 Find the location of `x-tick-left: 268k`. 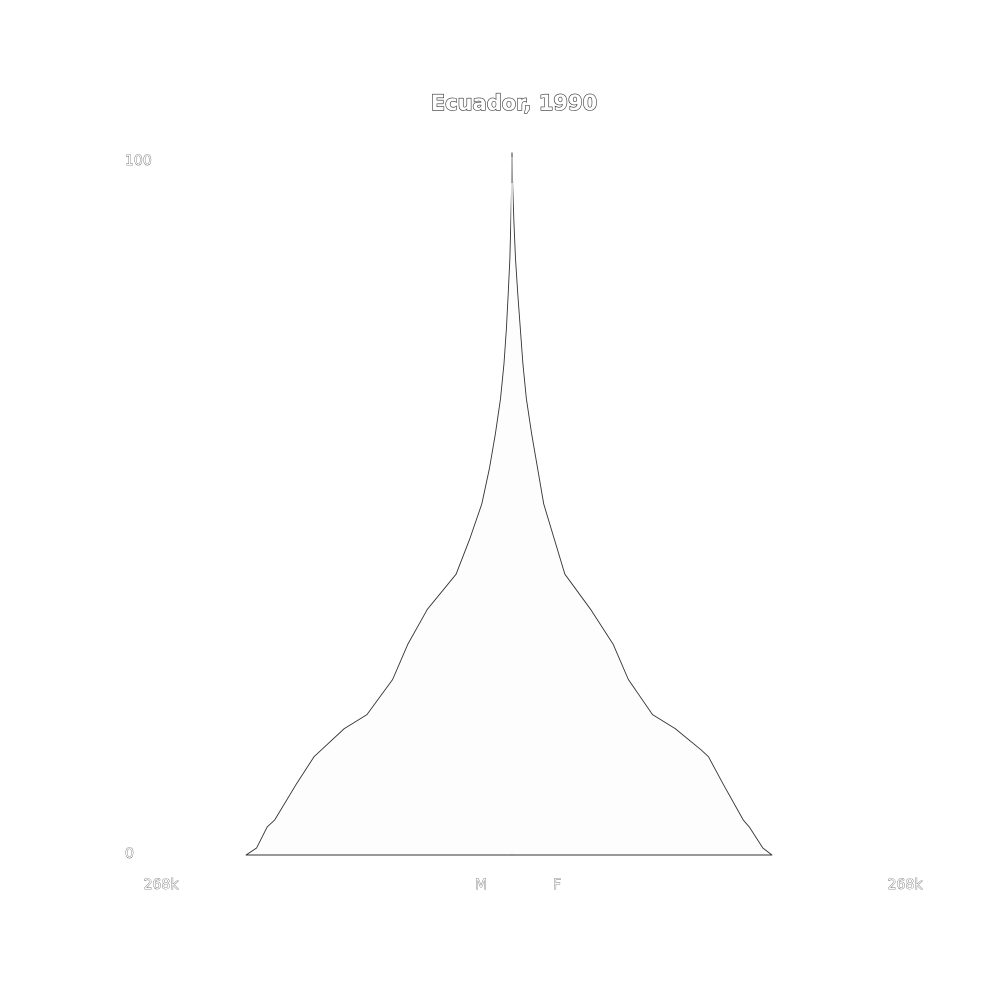

x-tick-left: 268k is located at coordinates (162, 885).